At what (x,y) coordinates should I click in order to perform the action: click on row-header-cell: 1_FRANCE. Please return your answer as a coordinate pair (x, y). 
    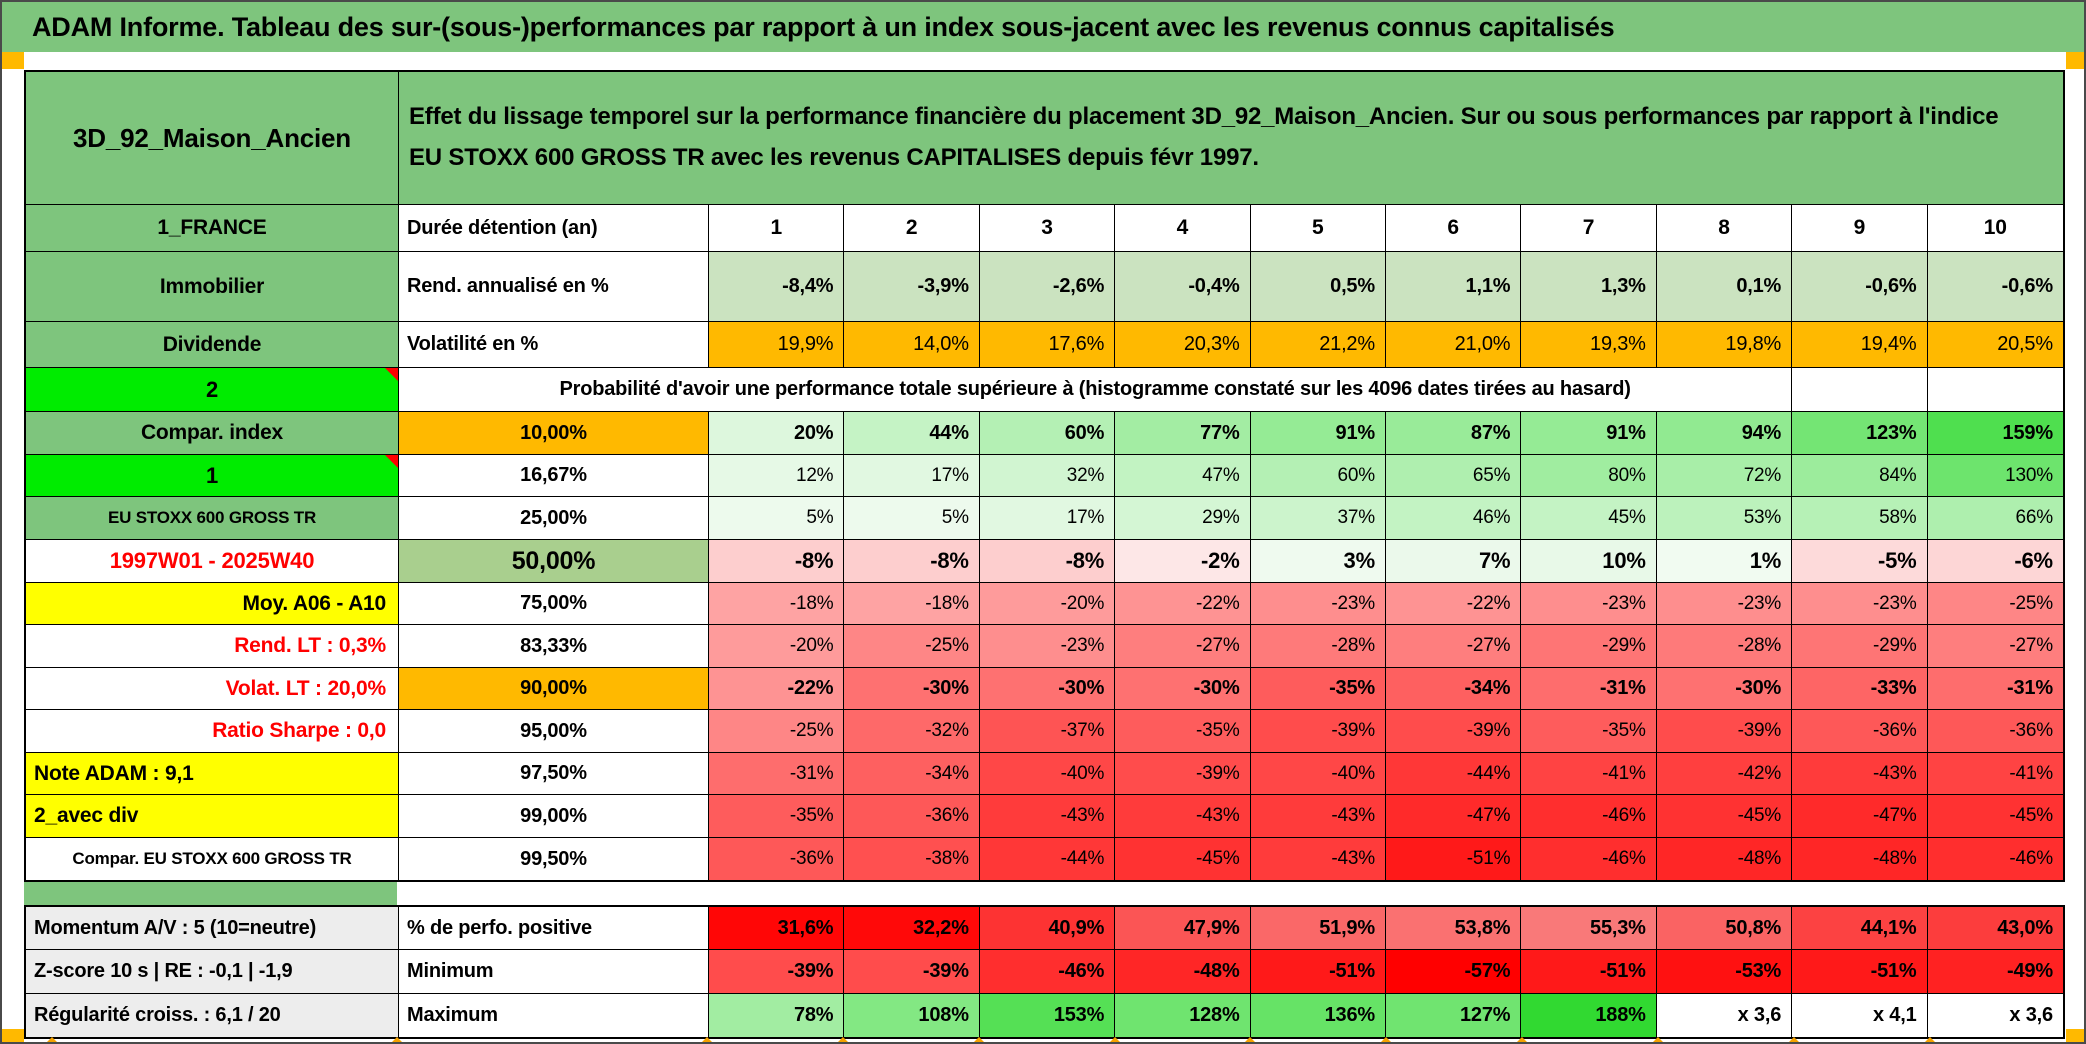
    Looking at the image, I should click on (212, 228).